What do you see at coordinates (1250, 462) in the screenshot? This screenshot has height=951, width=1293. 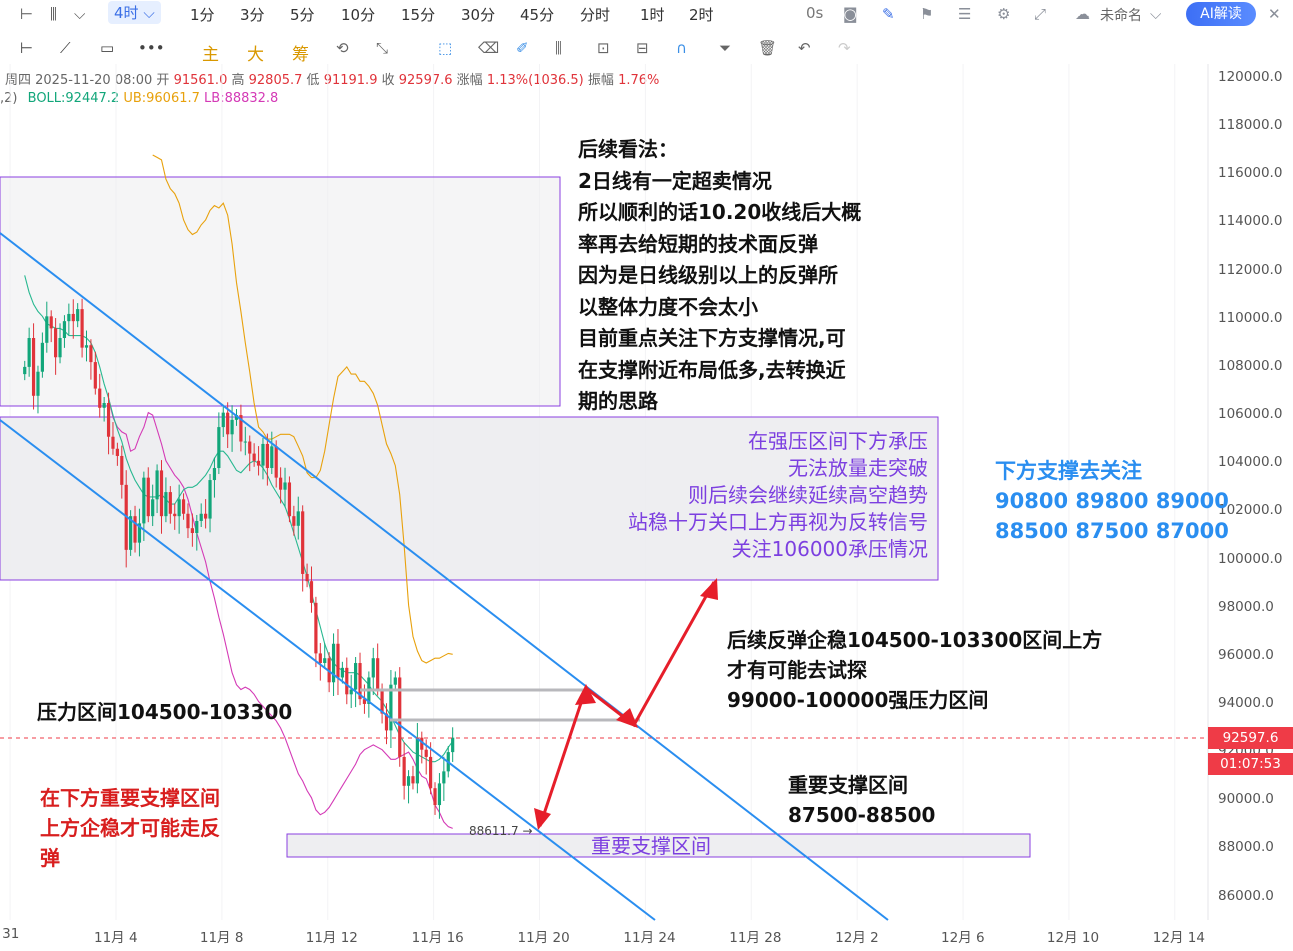 I see `y-tick-label: 104000.0` at bounding box center [1250, 462].